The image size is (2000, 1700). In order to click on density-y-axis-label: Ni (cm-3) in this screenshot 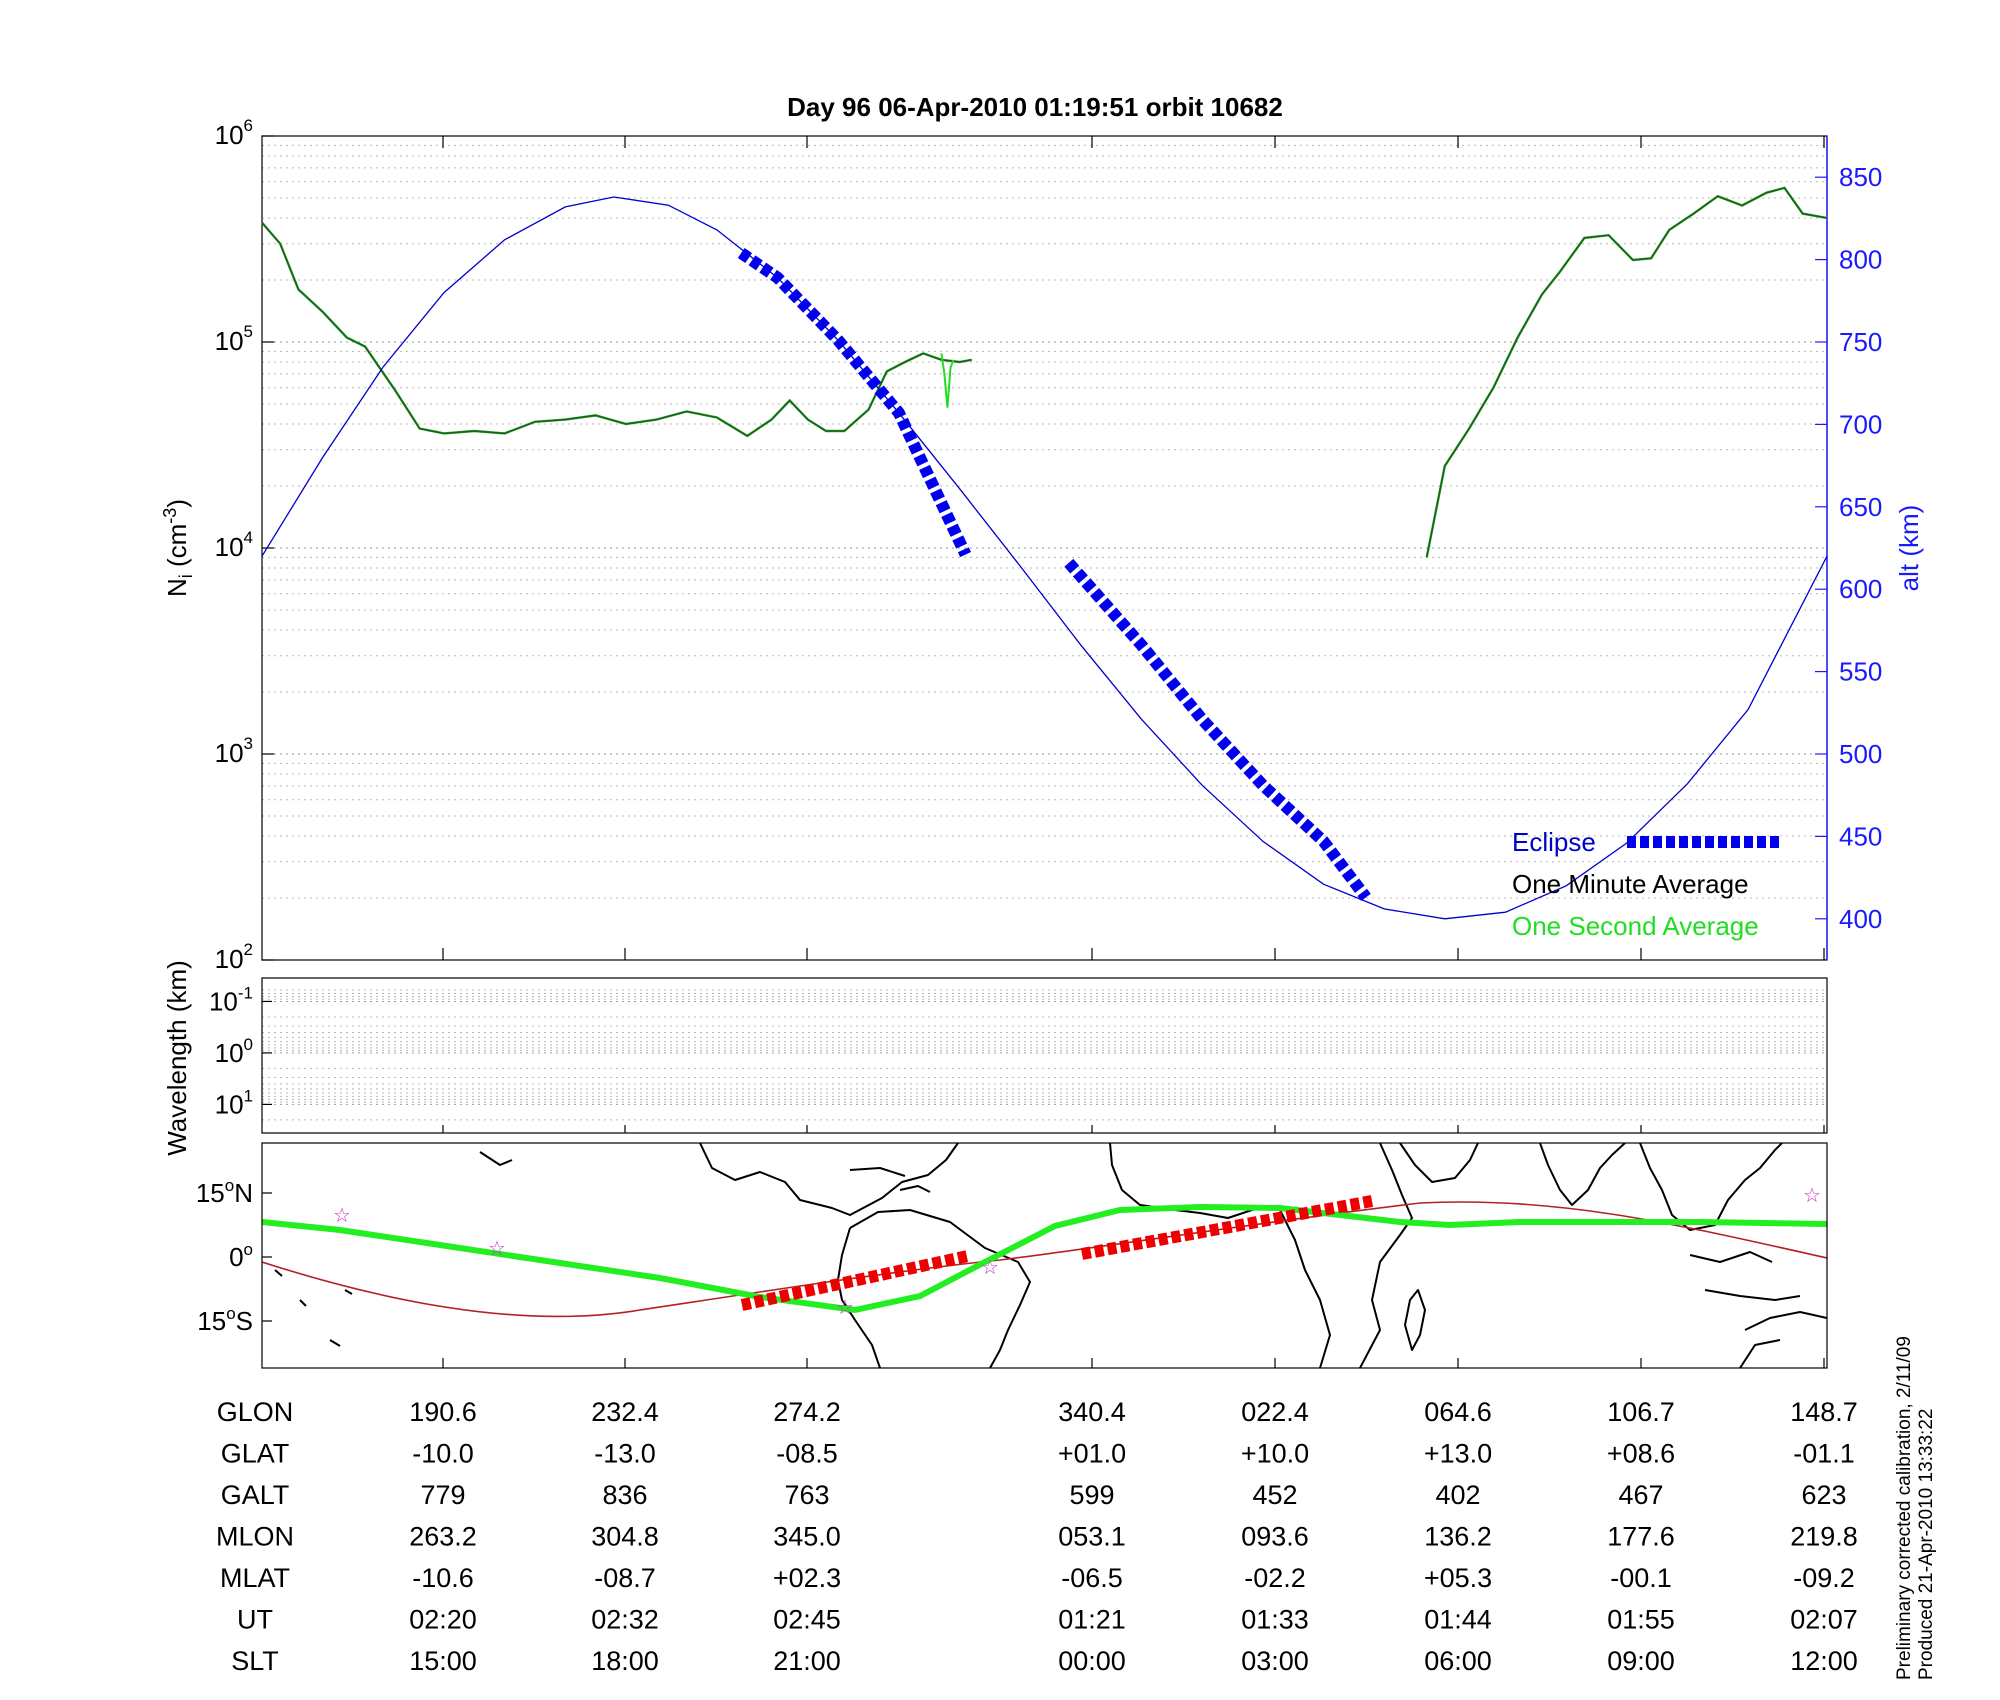, I will do `click(178, 548)`.